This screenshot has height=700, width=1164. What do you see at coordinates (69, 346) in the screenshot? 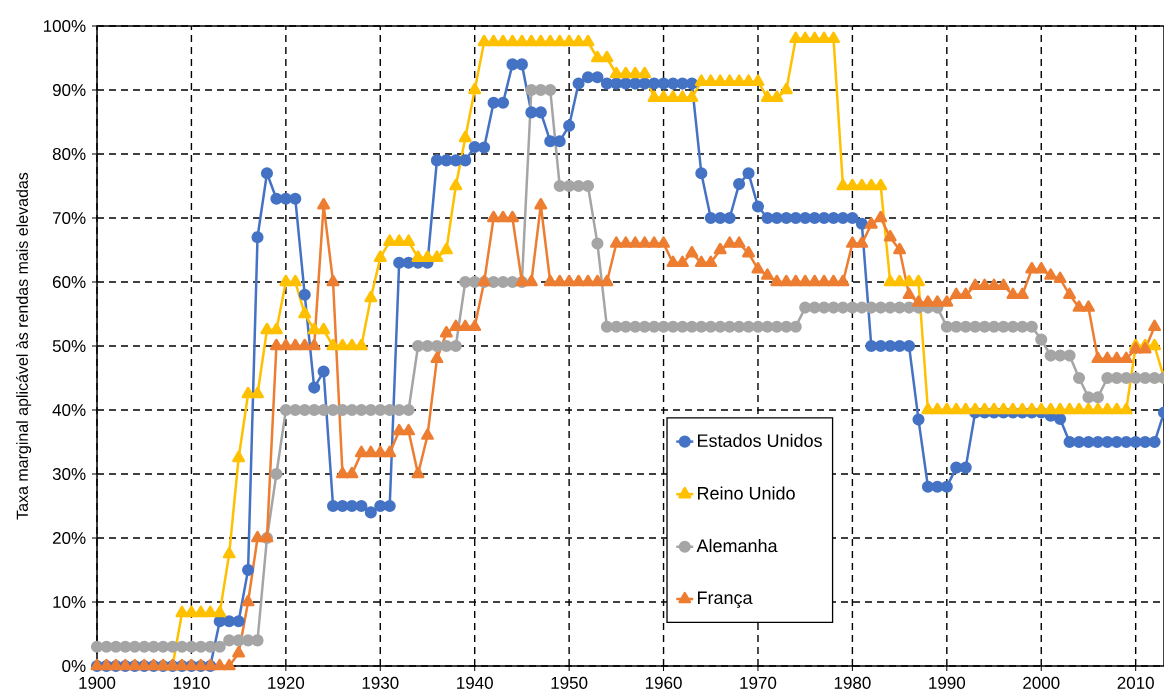
I see `y-tick-label: 50%` at bounding box center [69, 346].